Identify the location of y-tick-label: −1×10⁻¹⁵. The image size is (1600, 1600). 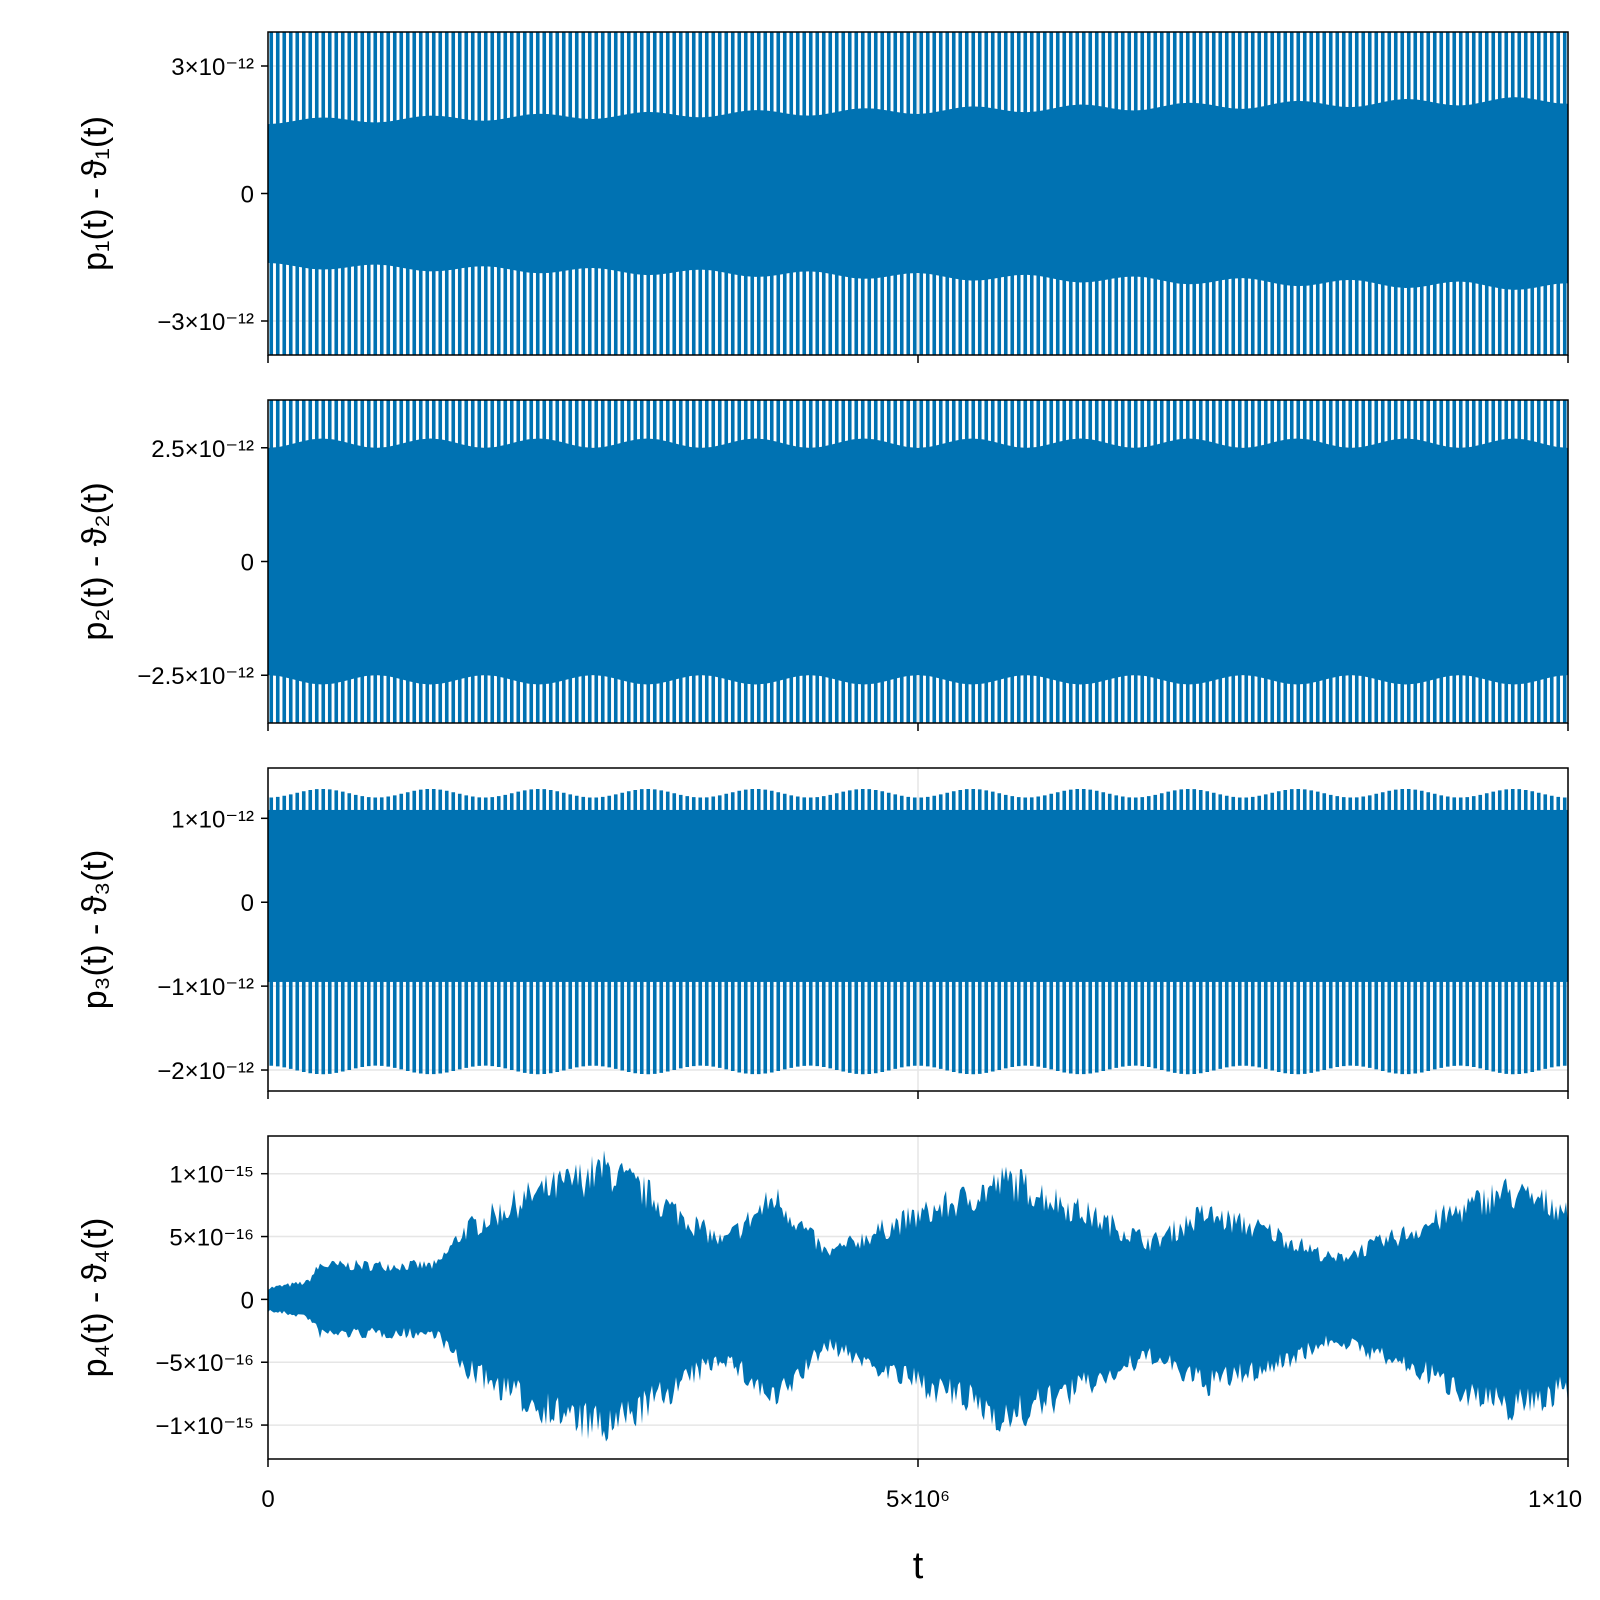
(204, 1426).